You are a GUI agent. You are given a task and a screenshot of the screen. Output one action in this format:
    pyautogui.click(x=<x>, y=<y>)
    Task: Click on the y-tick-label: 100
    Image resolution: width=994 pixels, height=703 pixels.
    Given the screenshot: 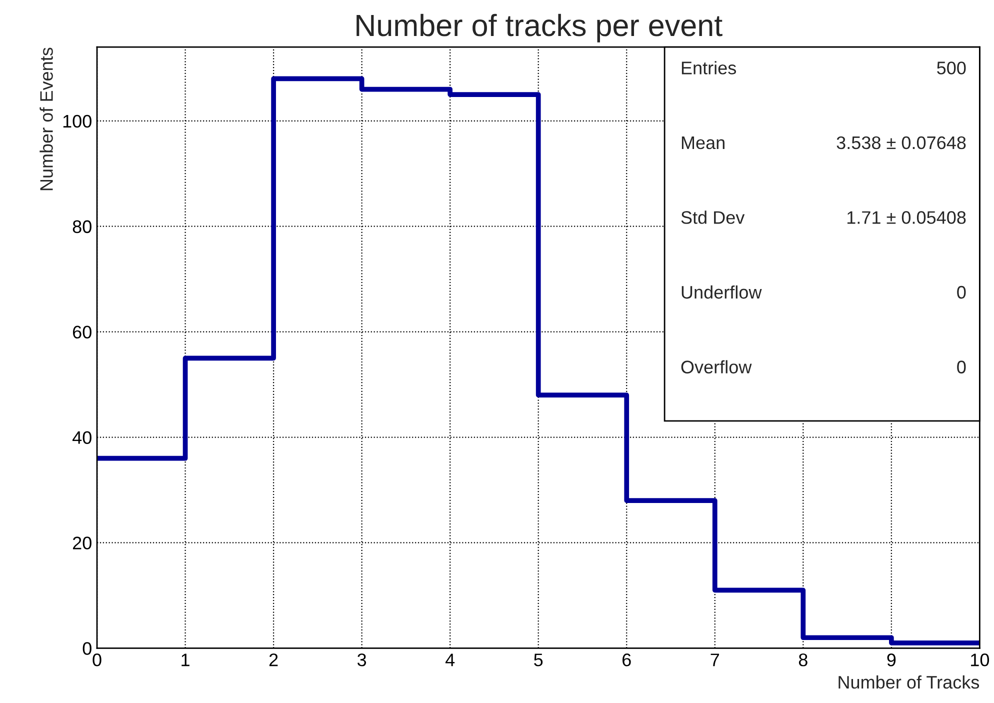 What is the action you would take?
    pyautogui.click(x=77, y=121)
    